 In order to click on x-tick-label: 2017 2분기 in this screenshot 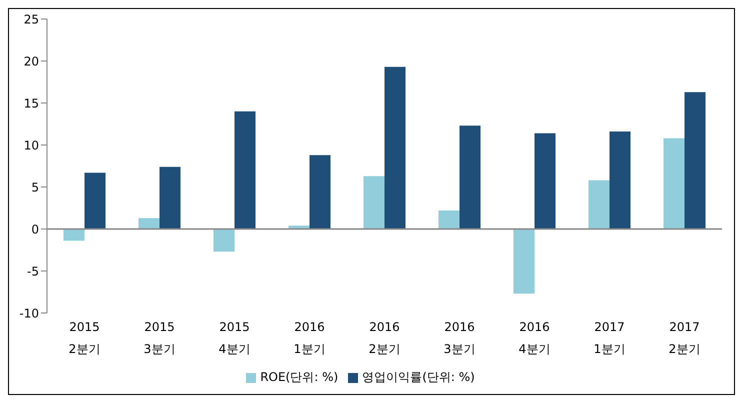, I will do `click(684, 338)`.